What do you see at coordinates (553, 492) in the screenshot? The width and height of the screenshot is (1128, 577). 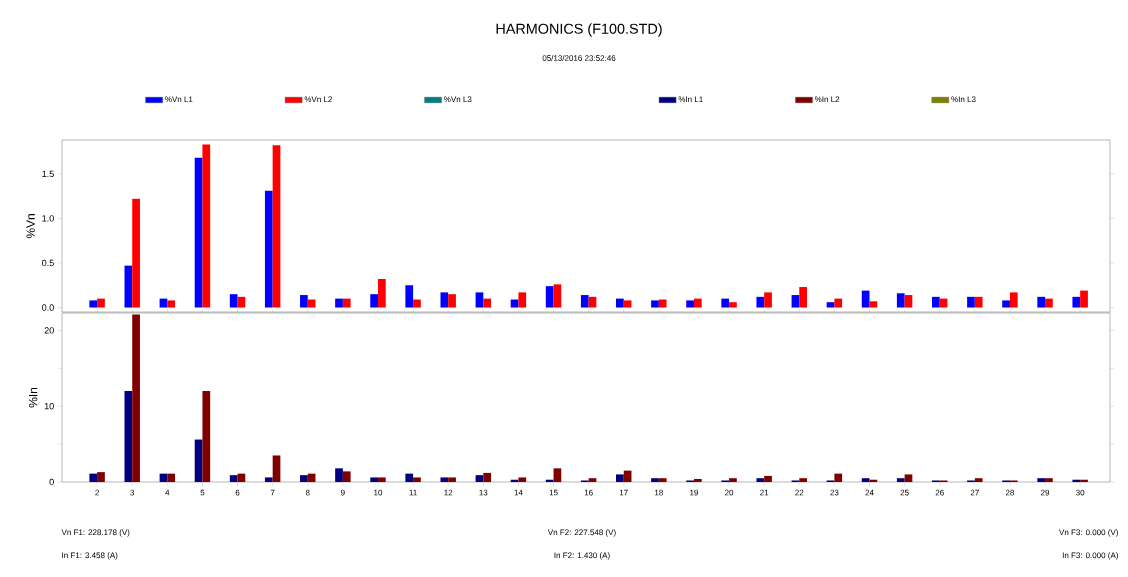 I see `x-tick-label: 15` at bounding box center [553, 492].